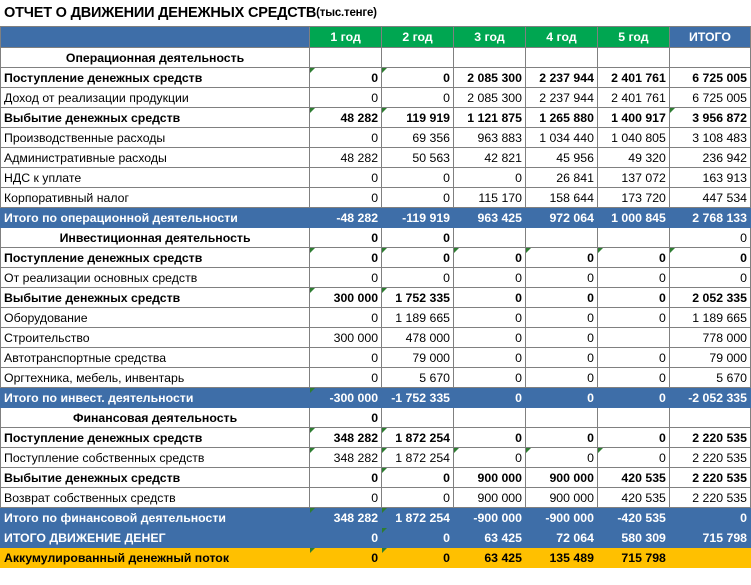 The height and width of the screenshot is (585, 751). Describe the element at coordinates (561, 557) in the screenshot. I see `cell-value: 135 489` at that location.